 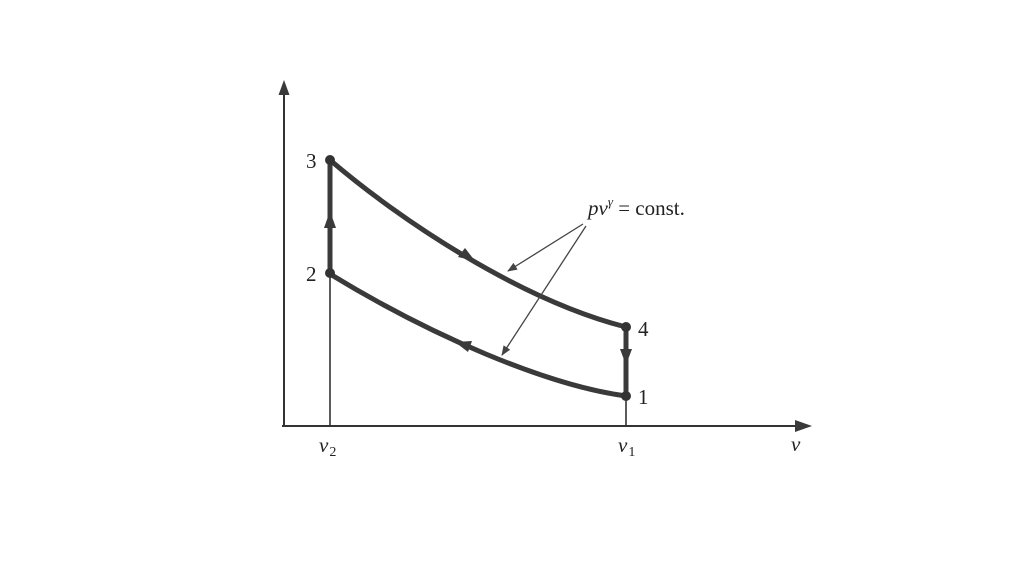 What do you see at coordinates (544, 290) in the screenshot?
I see `leader-arrow-lower` at bounding box center [544, 290].